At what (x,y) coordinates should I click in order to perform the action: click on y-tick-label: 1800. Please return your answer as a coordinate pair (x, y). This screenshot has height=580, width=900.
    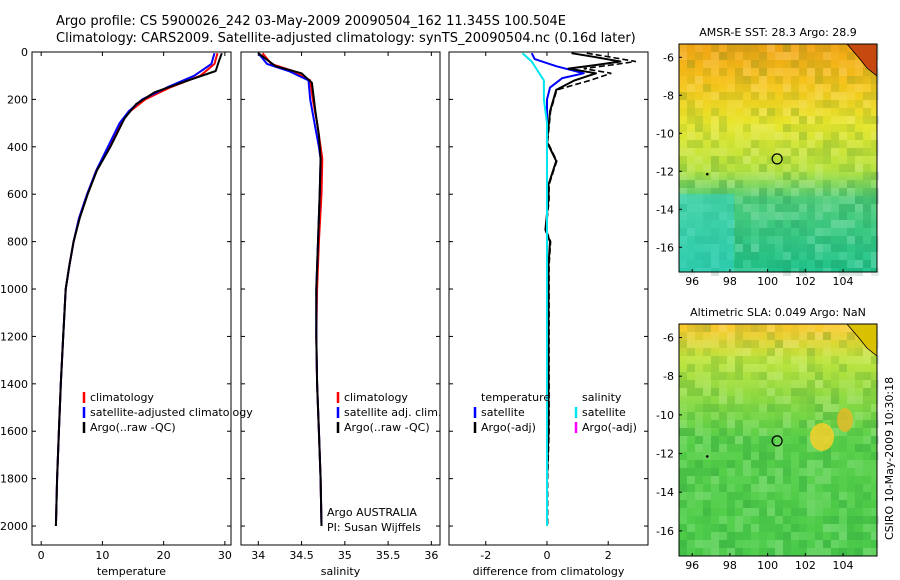
    Looking at the image, I should click on (14, 479).